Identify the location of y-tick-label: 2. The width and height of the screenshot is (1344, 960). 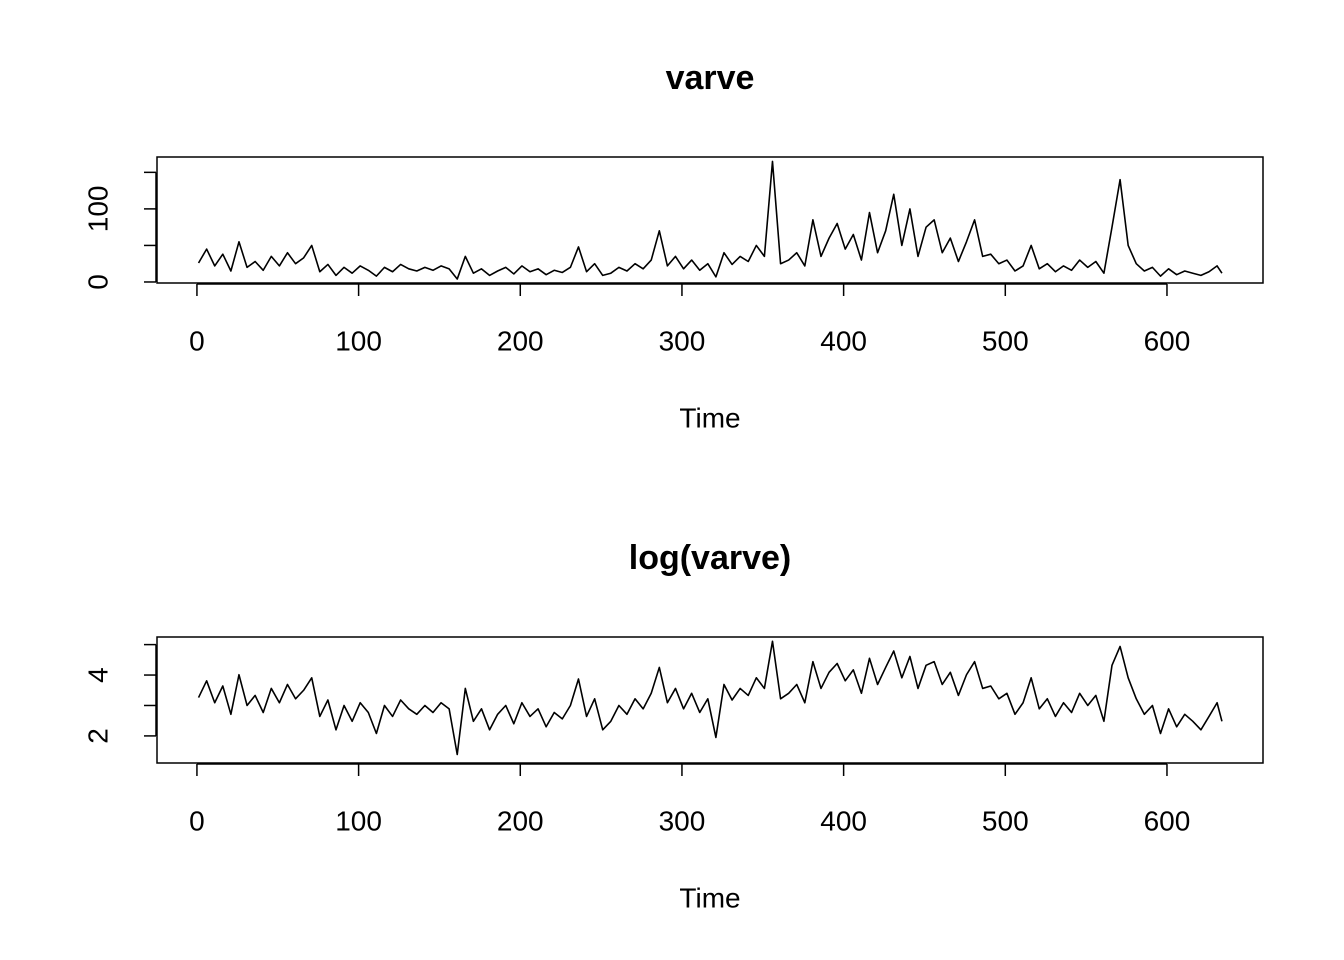
(97, 736).